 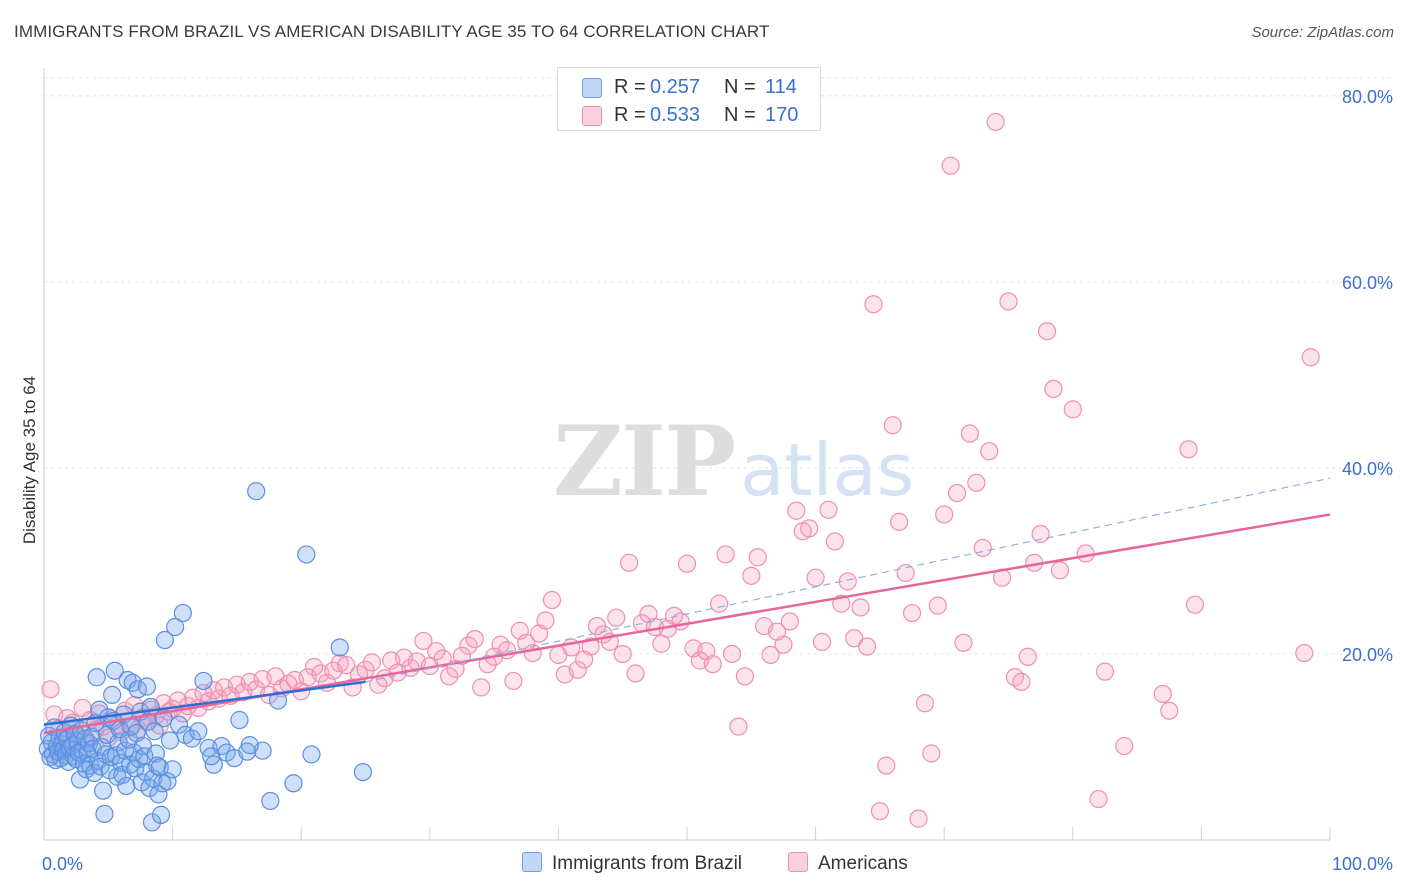 What do you see at coordinates (675, 87) in the screenshot?
I see `brazil-r-value: 0.257` at bounding box center [675, 87].